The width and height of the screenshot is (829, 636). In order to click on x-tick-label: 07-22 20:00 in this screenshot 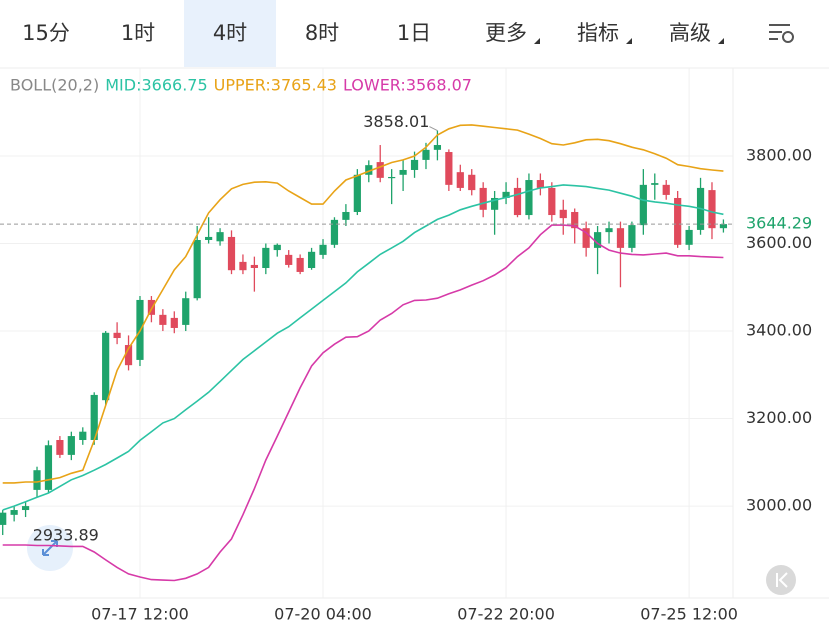, I will do `click(506, 614)`.